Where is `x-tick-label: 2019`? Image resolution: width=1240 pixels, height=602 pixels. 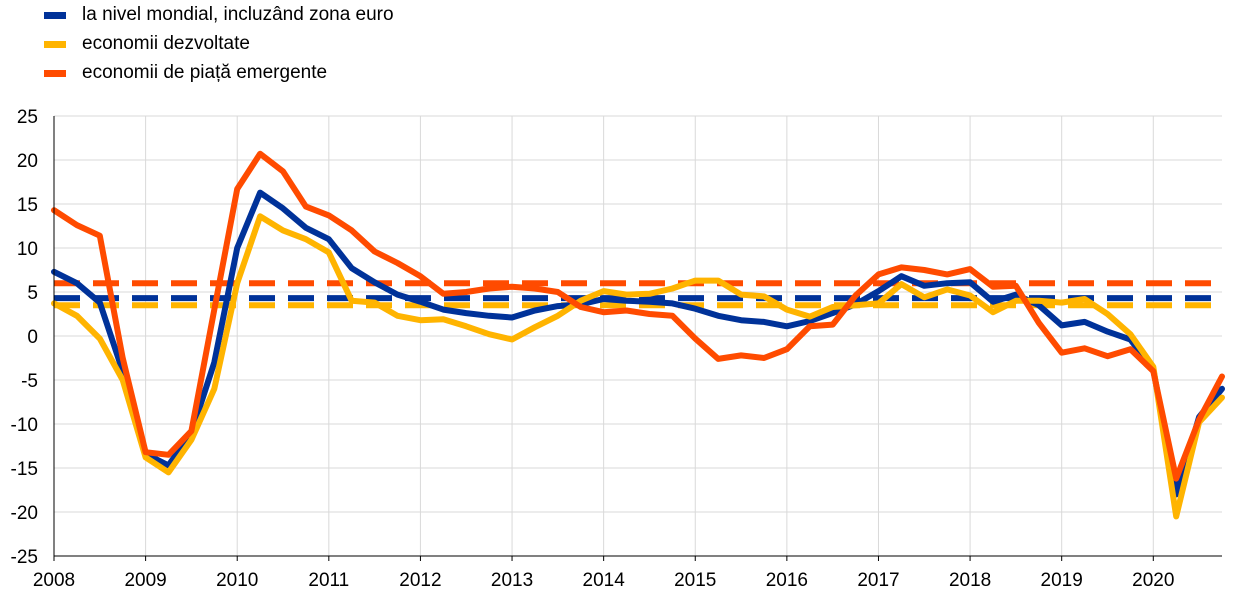 x-tick-label: 2019 is located at coordinates (1062, 580).